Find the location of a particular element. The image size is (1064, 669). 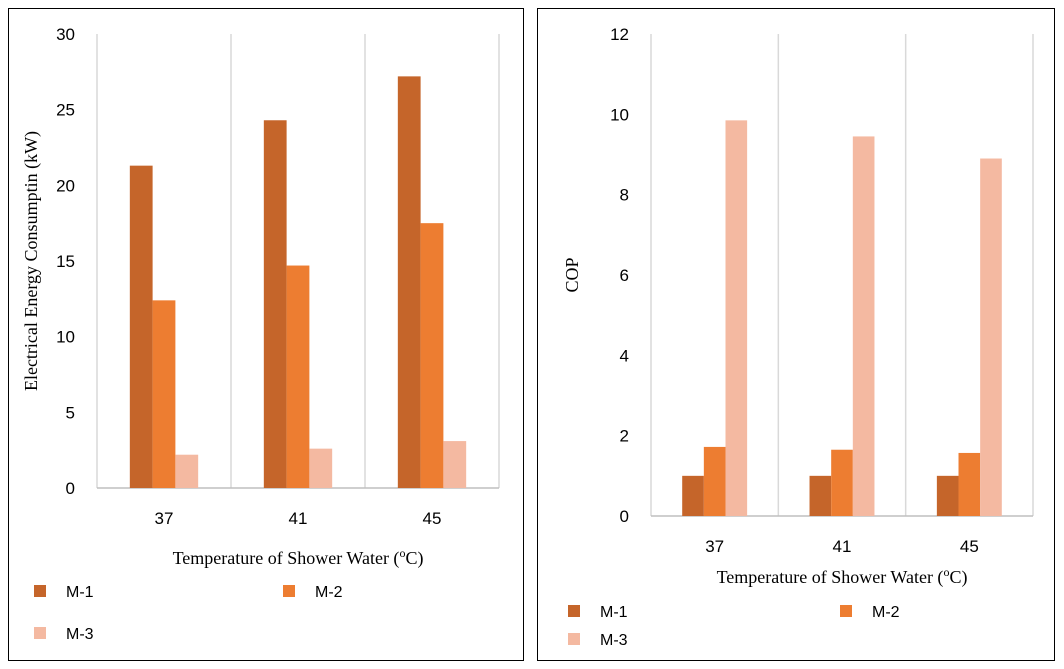

y-tick-label: 2 is located at coordinates (624, 436).